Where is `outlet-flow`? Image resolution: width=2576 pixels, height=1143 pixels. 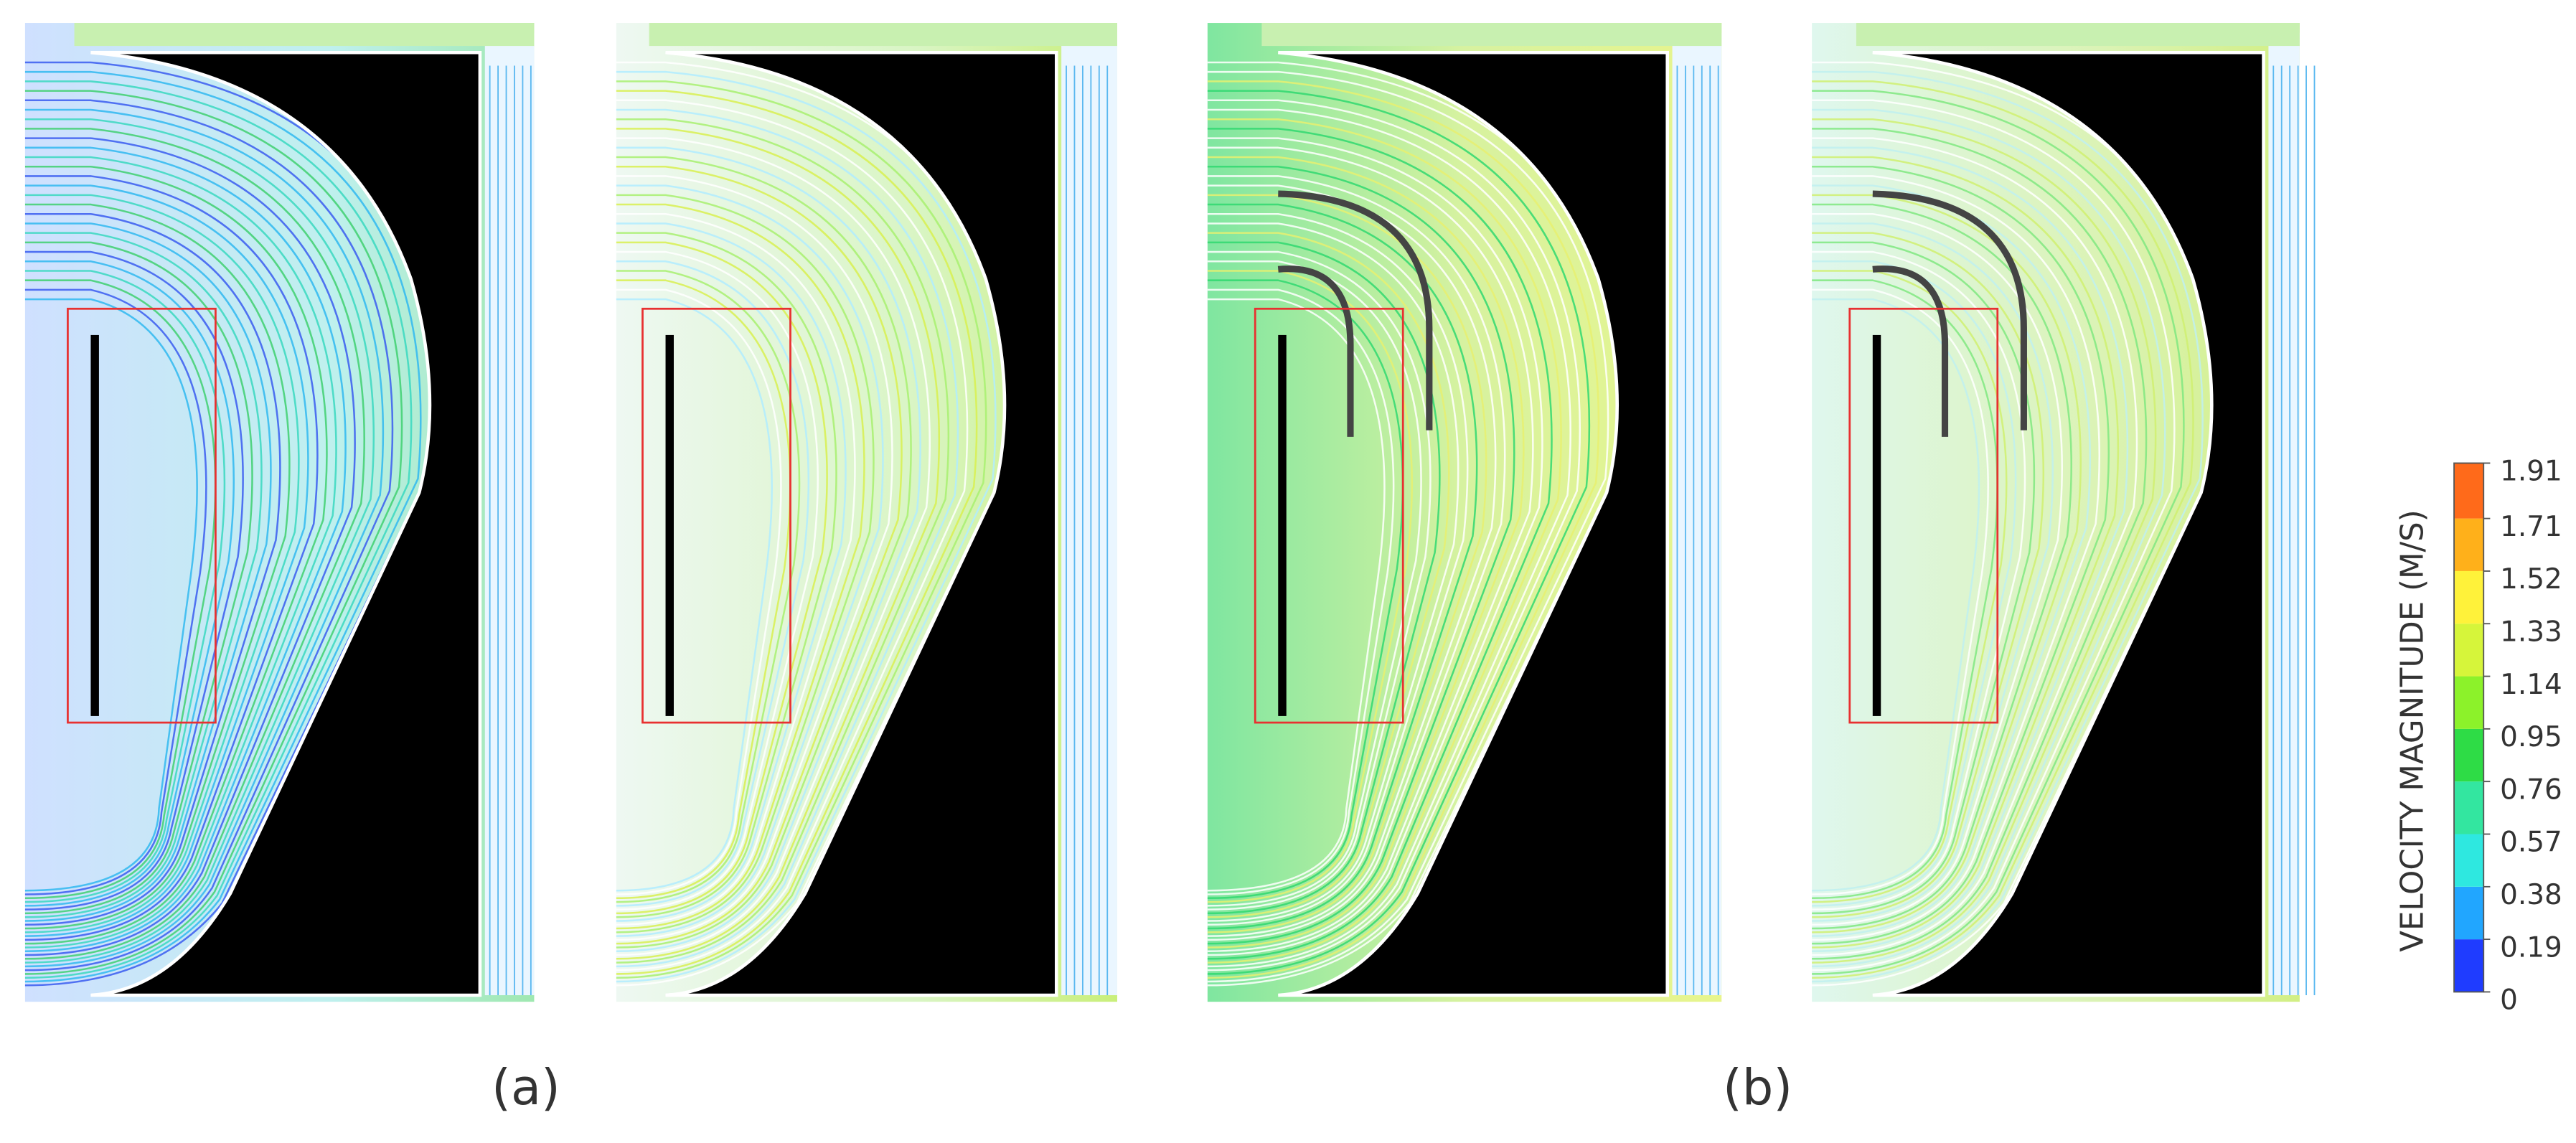
outlet-flow is located at coordinates (509, 514).